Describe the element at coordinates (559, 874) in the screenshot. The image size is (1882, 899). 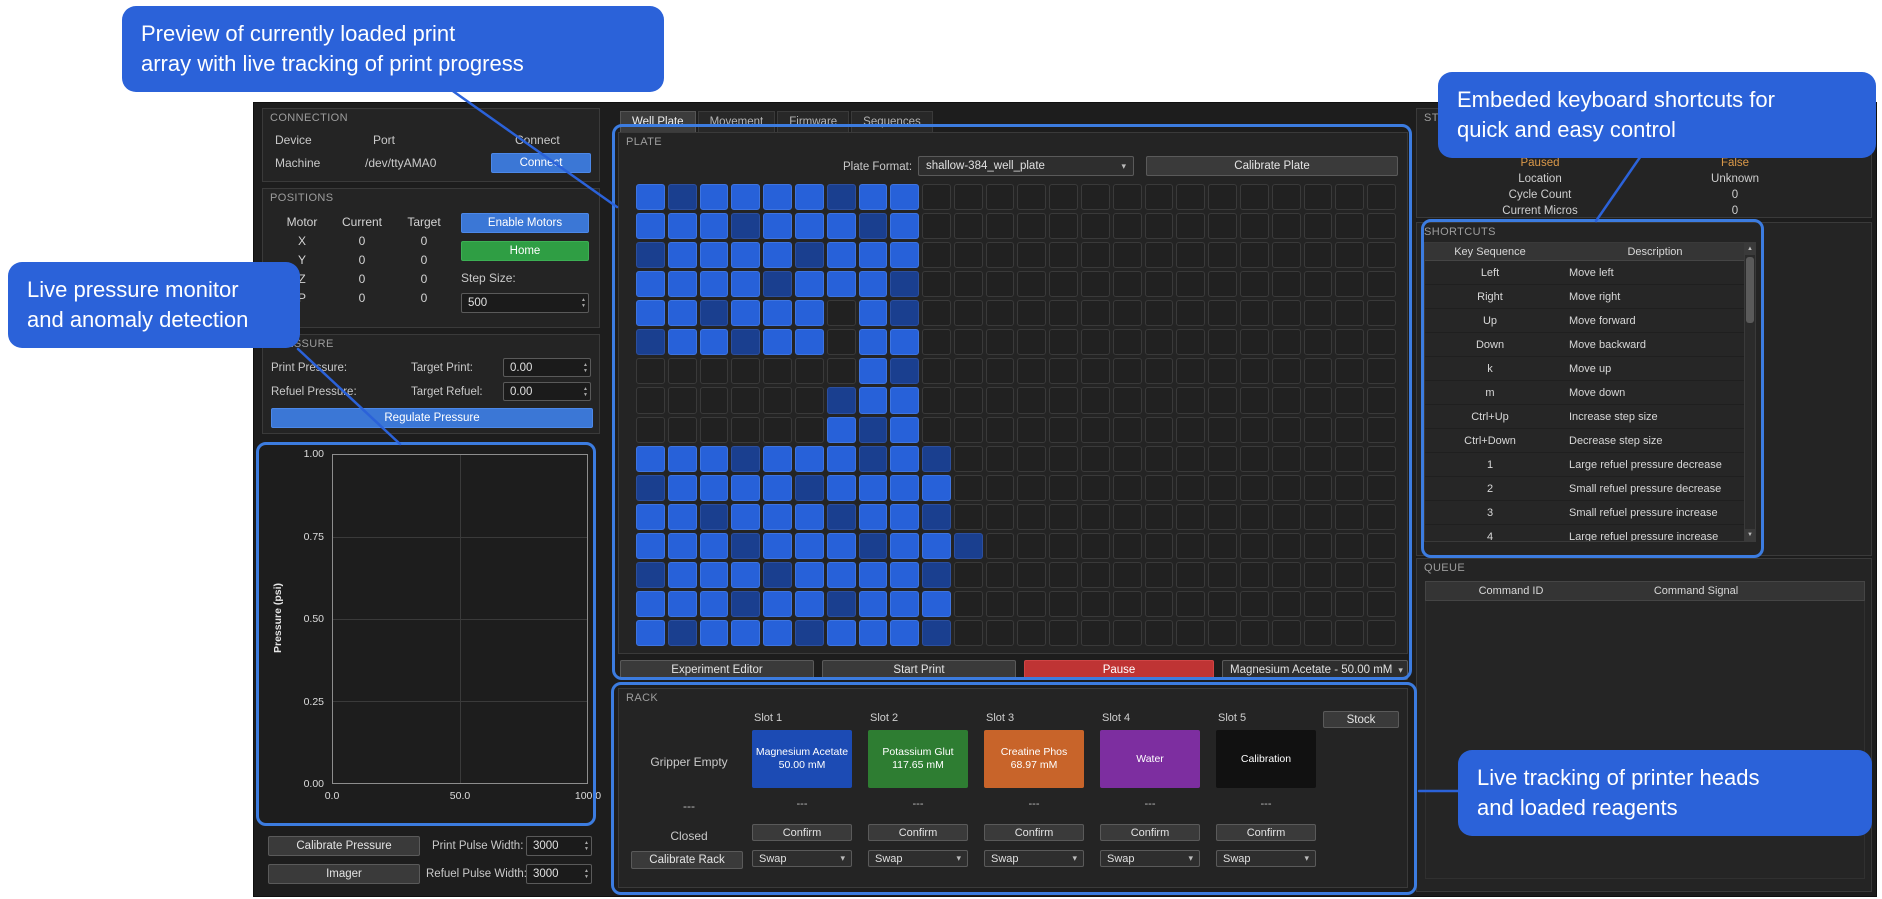
I see `refuel-pulse-width-input: 3000 ▲ ▼` at that location.